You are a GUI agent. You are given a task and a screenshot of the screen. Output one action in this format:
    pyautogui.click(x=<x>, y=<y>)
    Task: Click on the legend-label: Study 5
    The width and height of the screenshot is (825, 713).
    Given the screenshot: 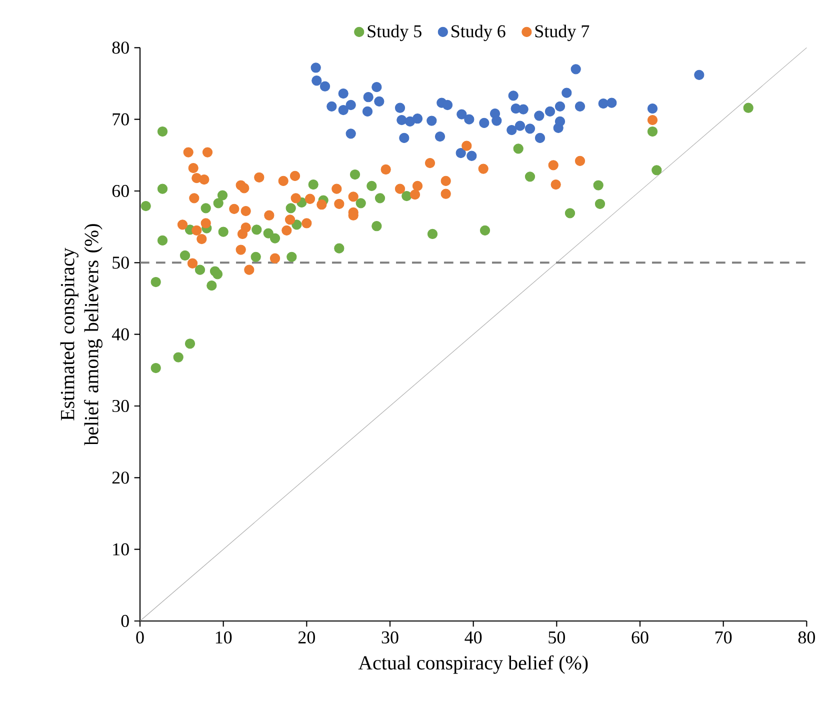 What is the action you would take?
    pyautogui.click(x=395, y=33)
    